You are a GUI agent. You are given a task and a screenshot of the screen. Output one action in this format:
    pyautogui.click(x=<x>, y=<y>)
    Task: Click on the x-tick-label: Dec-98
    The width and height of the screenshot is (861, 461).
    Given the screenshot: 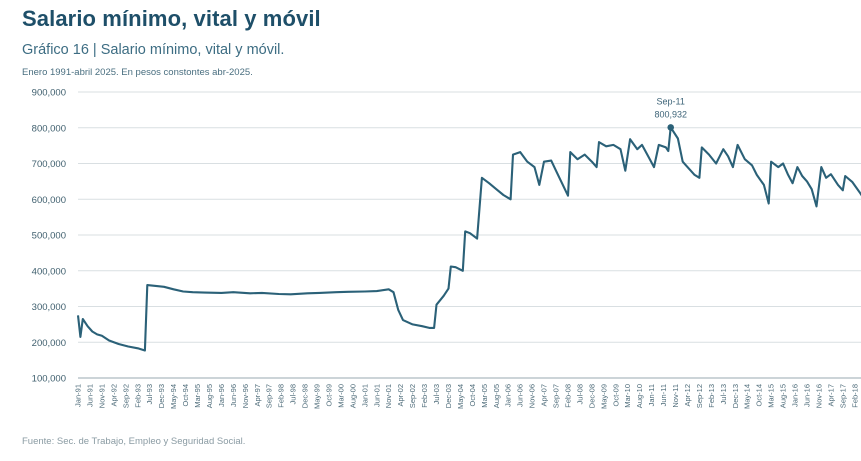 What is the action you would take?
    pyautogui.click(x=305, y=396)
    